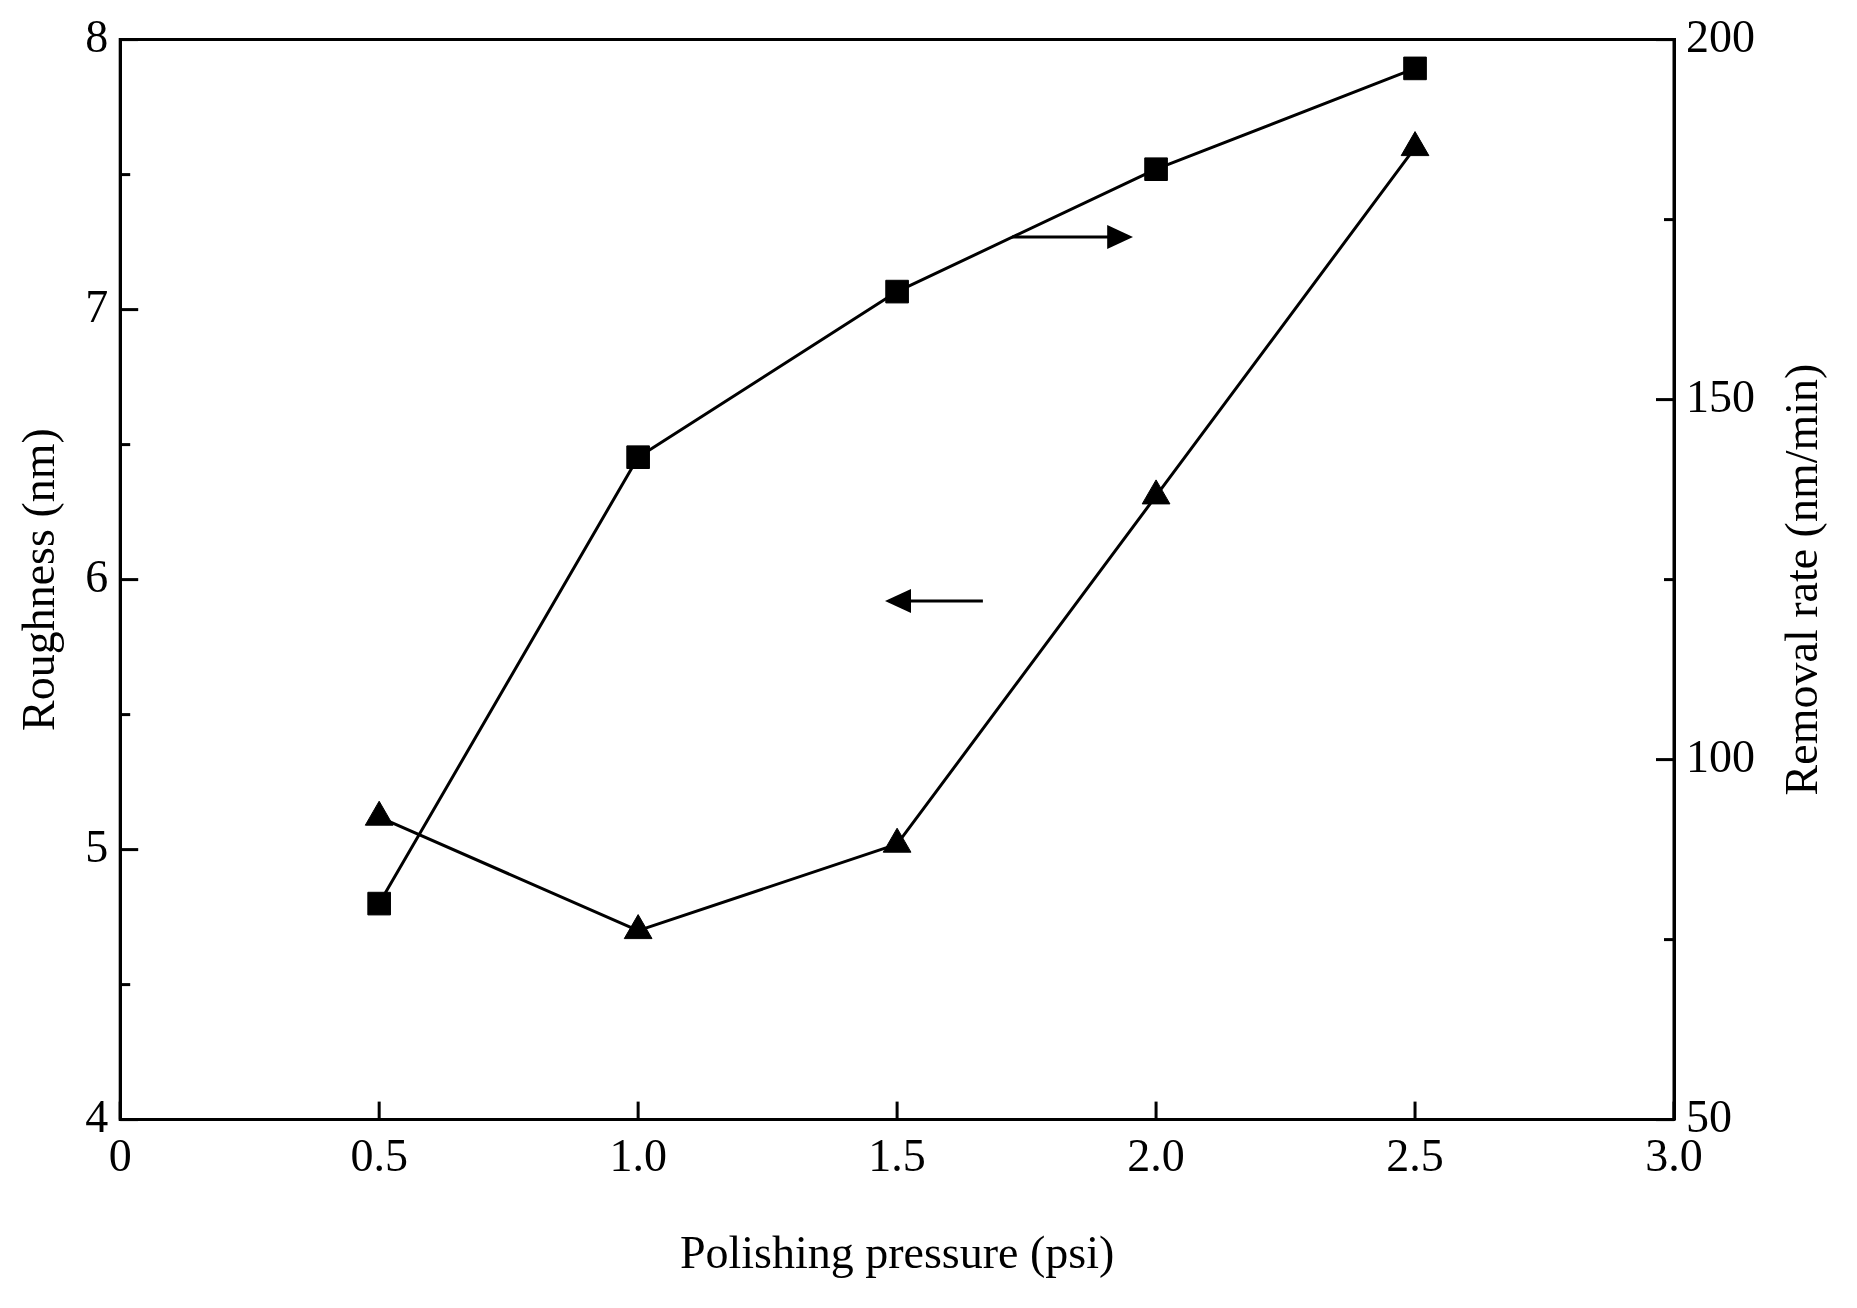 Image resolution: width=1857 pixels, height=1308 pixels. Describe the element at coordinates (97, 306) in the screenshot. I see `y-tick-label: 7` at that location.